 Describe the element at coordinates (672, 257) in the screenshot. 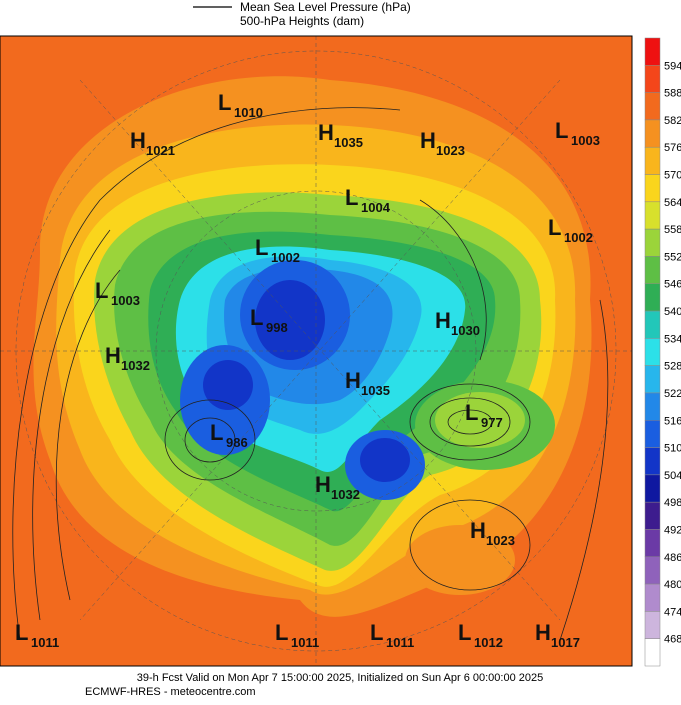

I see `colorbar-tick-label: 552` at that location.